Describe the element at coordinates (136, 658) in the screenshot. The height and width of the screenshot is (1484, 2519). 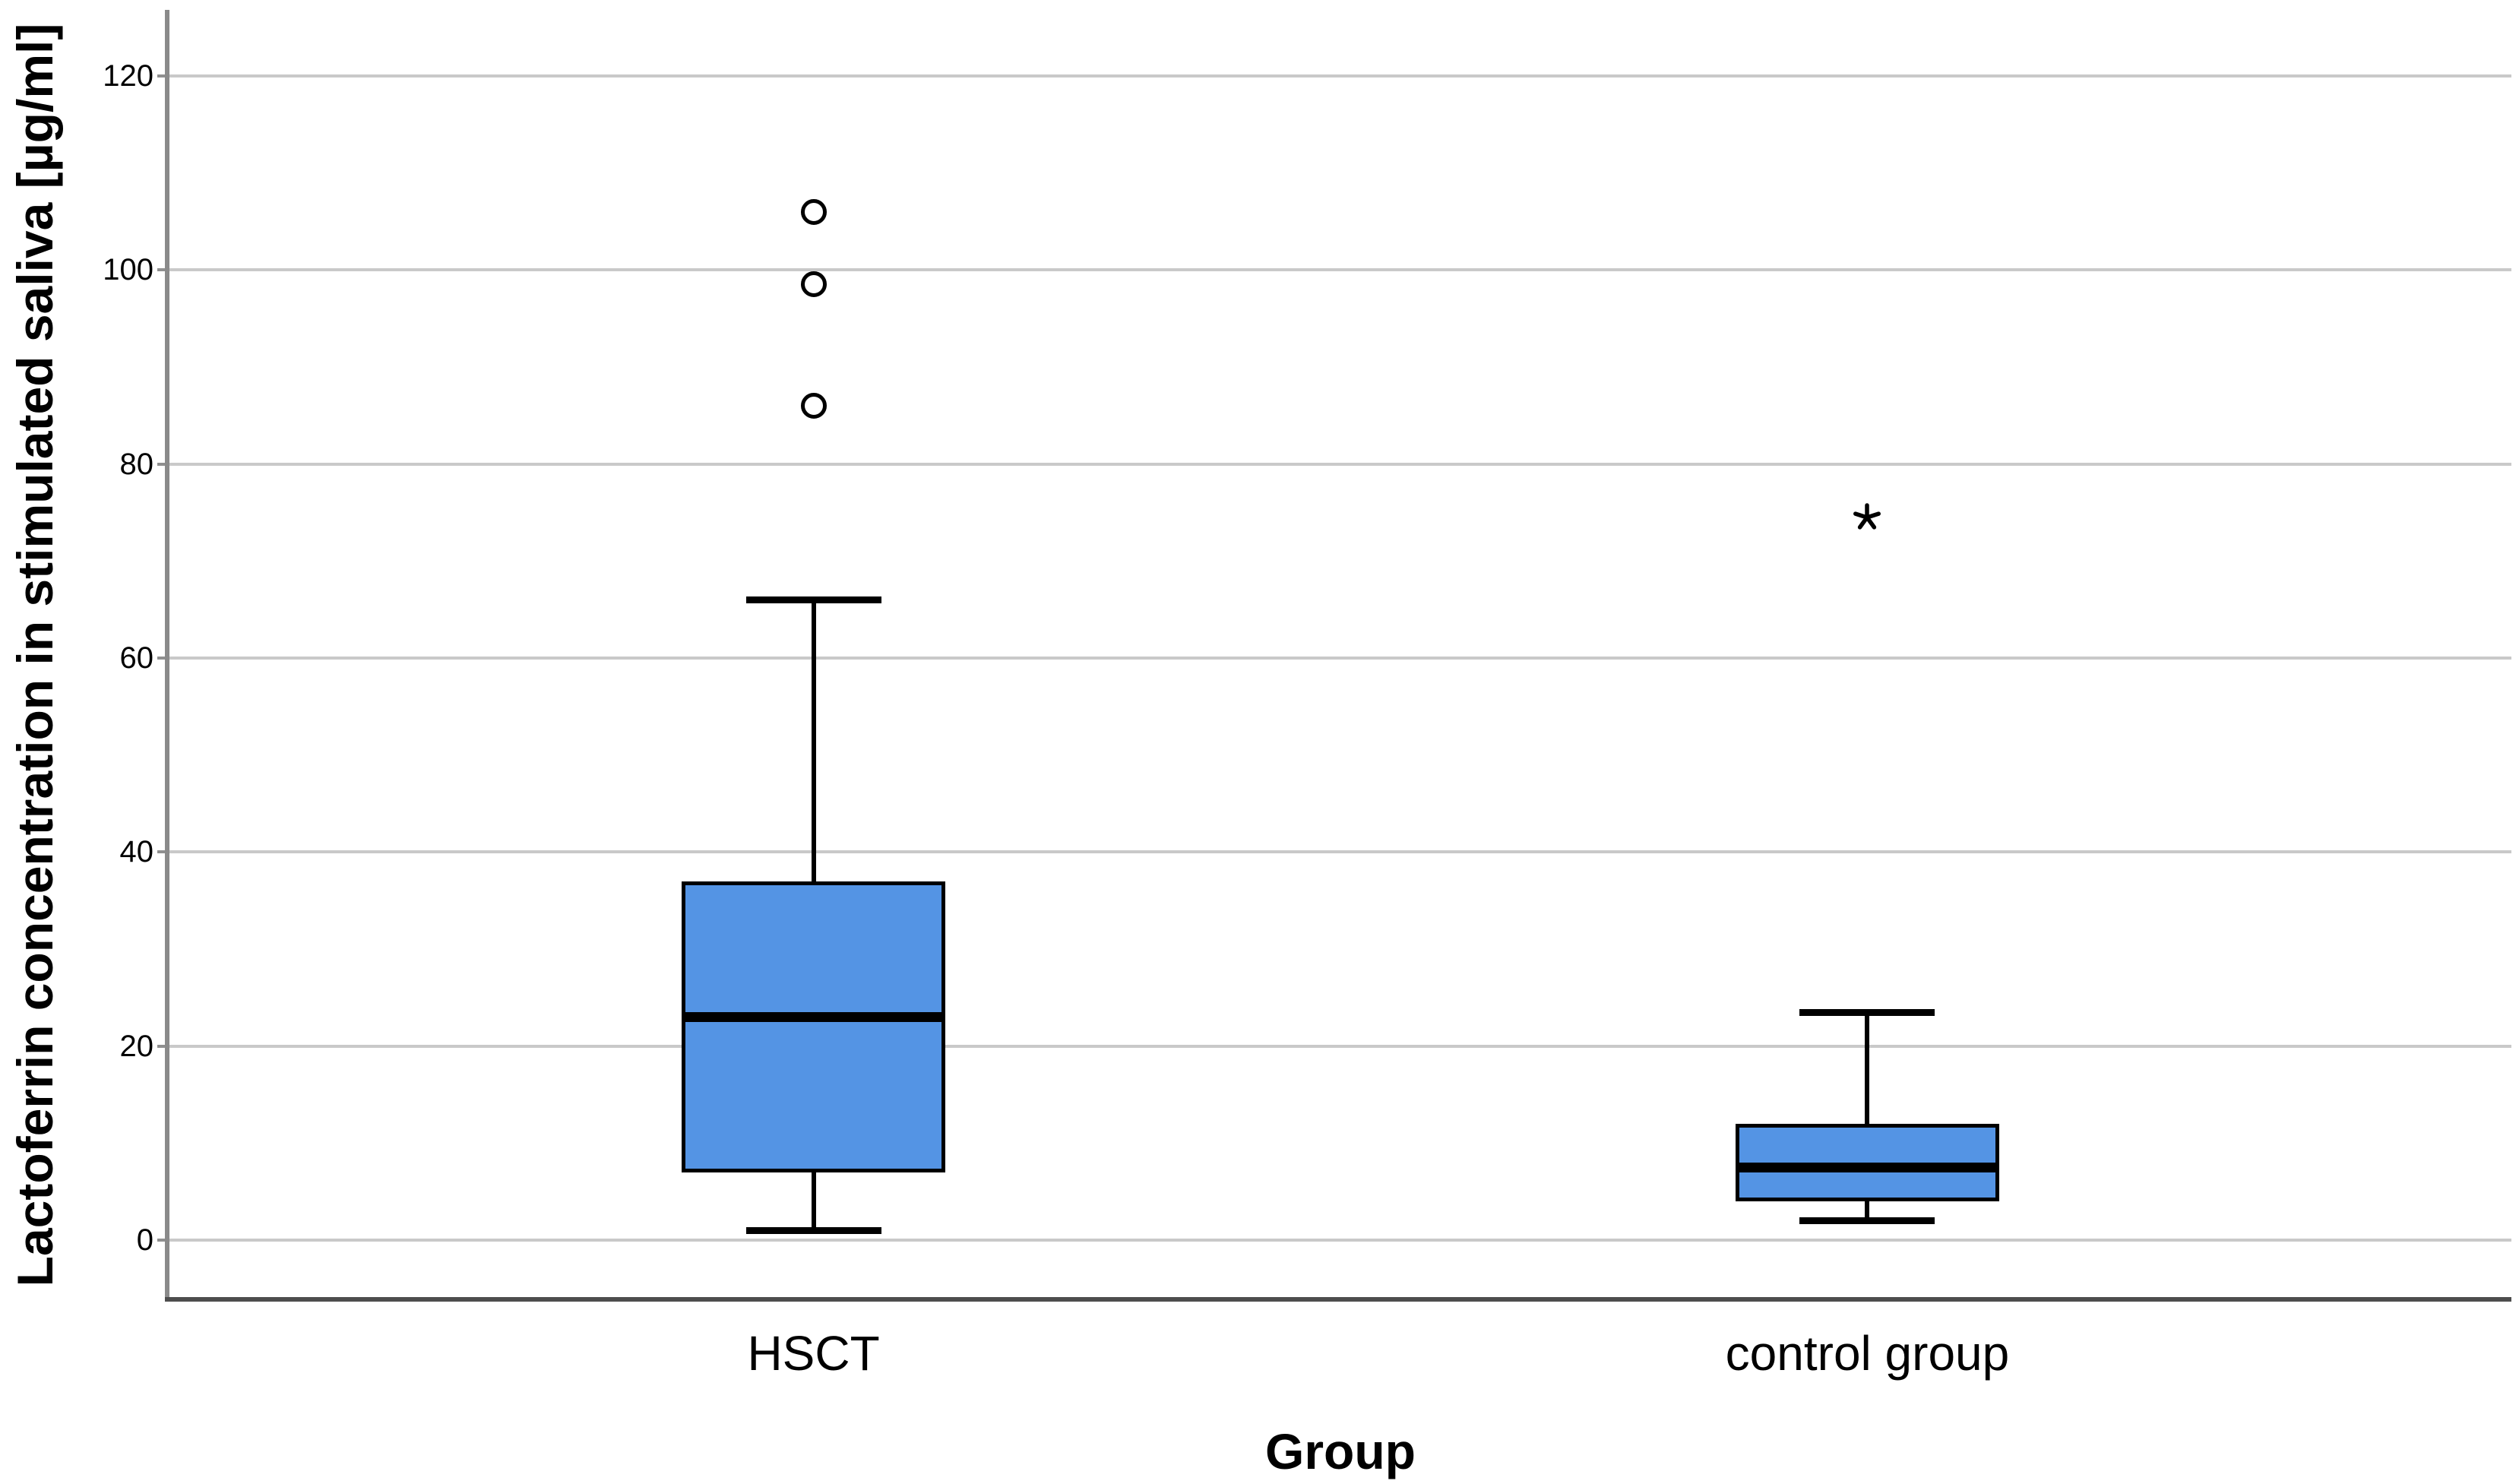
I see `y-tick-label: 60` at that location.